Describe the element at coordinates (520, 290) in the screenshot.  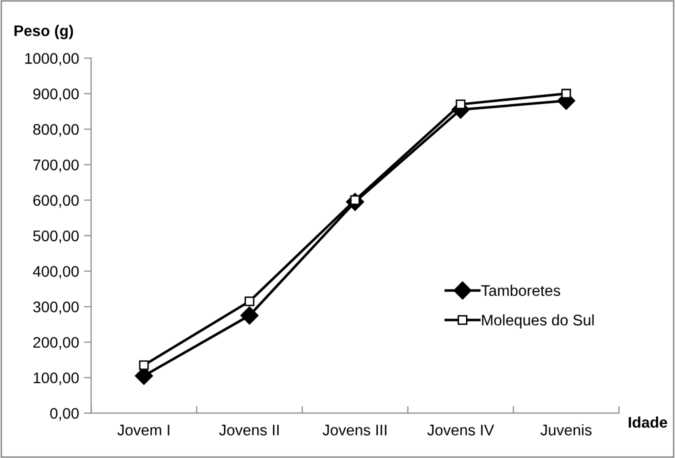
I see `legend-label: Tamboretes` at that location.